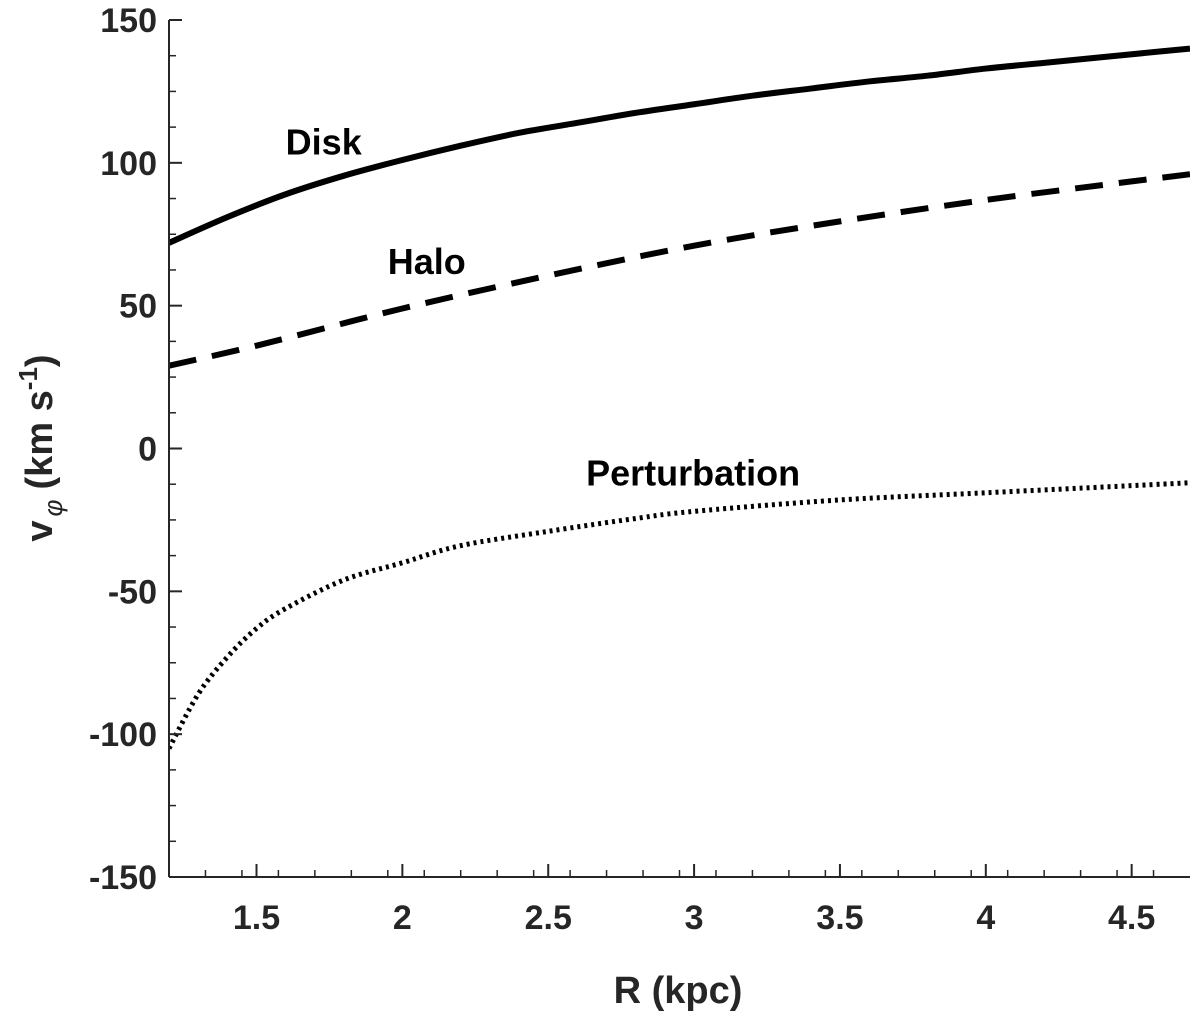  I want to click on x-axis-title: R (kpc), so click(678, 991).